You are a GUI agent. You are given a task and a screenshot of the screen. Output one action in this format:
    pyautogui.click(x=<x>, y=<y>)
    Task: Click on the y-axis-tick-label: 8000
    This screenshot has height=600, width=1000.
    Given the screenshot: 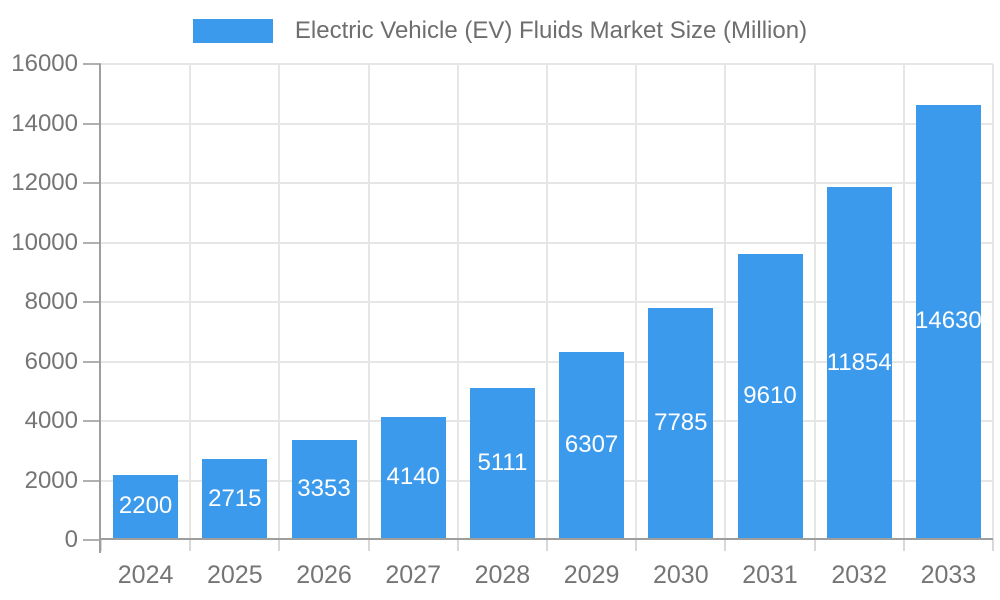 What is the action you would take?
    pyautogui.click(x=51, y=301)
    